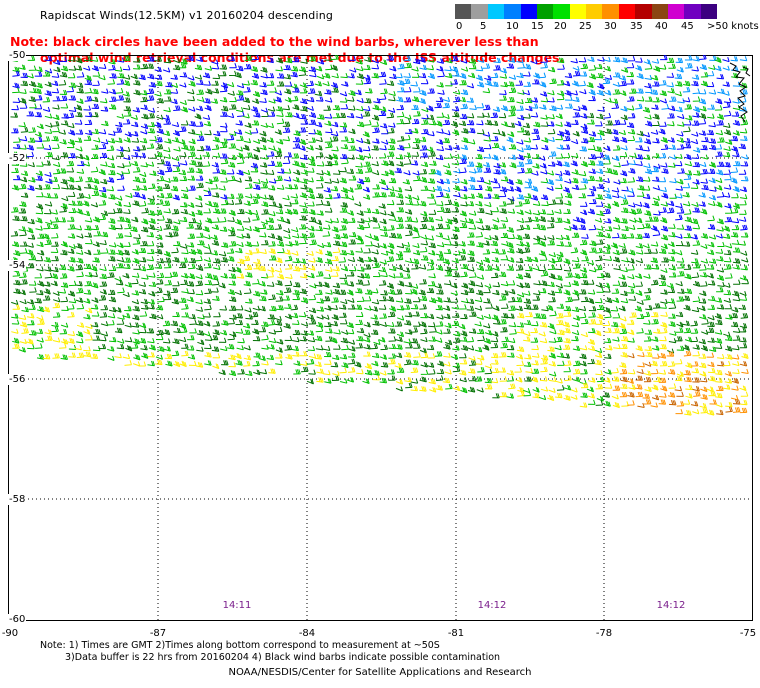  What do you see at coordinates (604, 28) in the screenshot?
I see `legend-labels: 0 5 10 15 20 25 30 35 40 45 >50 knots` at bounding box center [604, 28].